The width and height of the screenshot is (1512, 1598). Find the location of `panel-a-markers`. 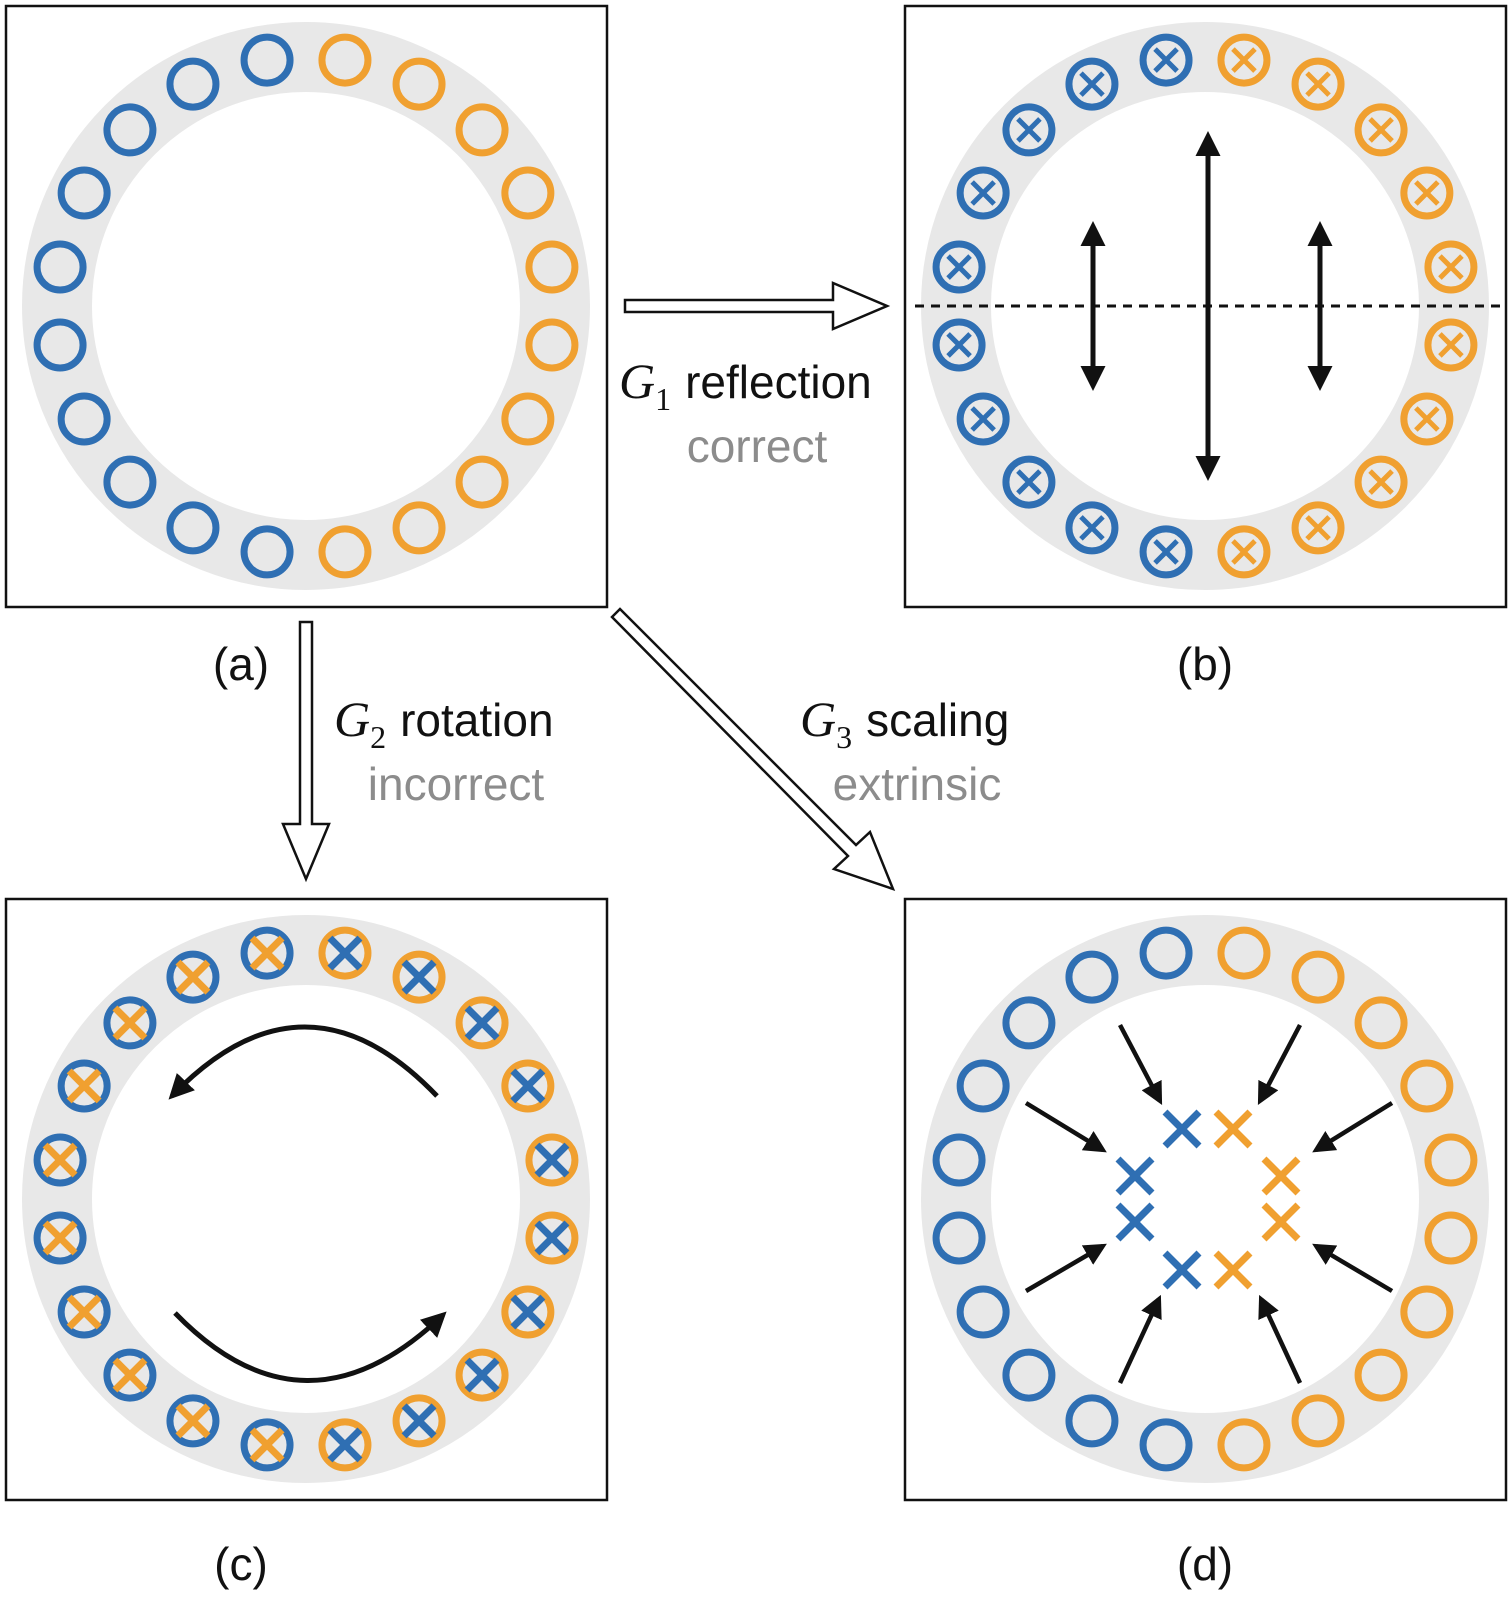

panel-a-markers is located at coordinates (306, 306).